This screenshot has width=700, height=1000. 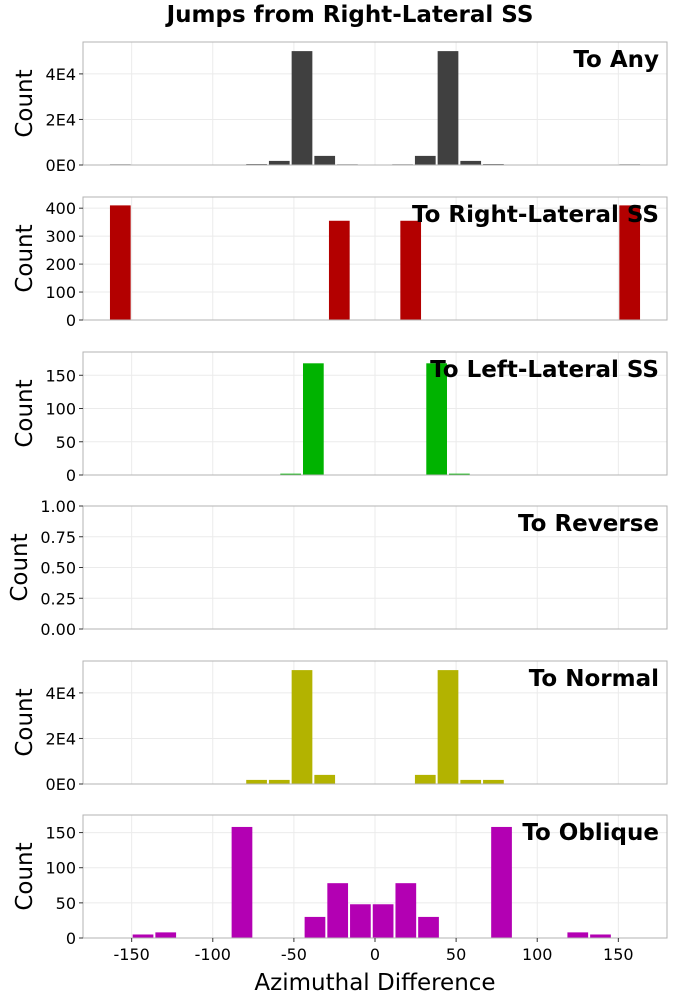 I want to click on x-tick-label: -100, so click(x=213, y=954).